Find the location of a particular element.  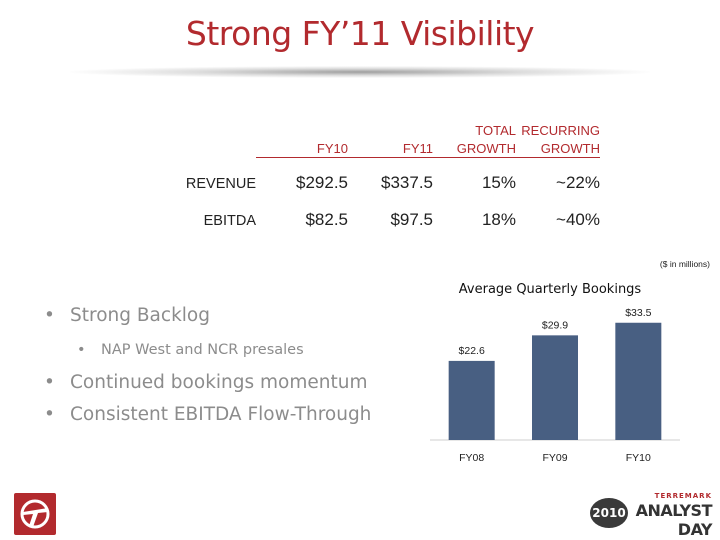

bar-fy10 is located at coordinates (638, 381).